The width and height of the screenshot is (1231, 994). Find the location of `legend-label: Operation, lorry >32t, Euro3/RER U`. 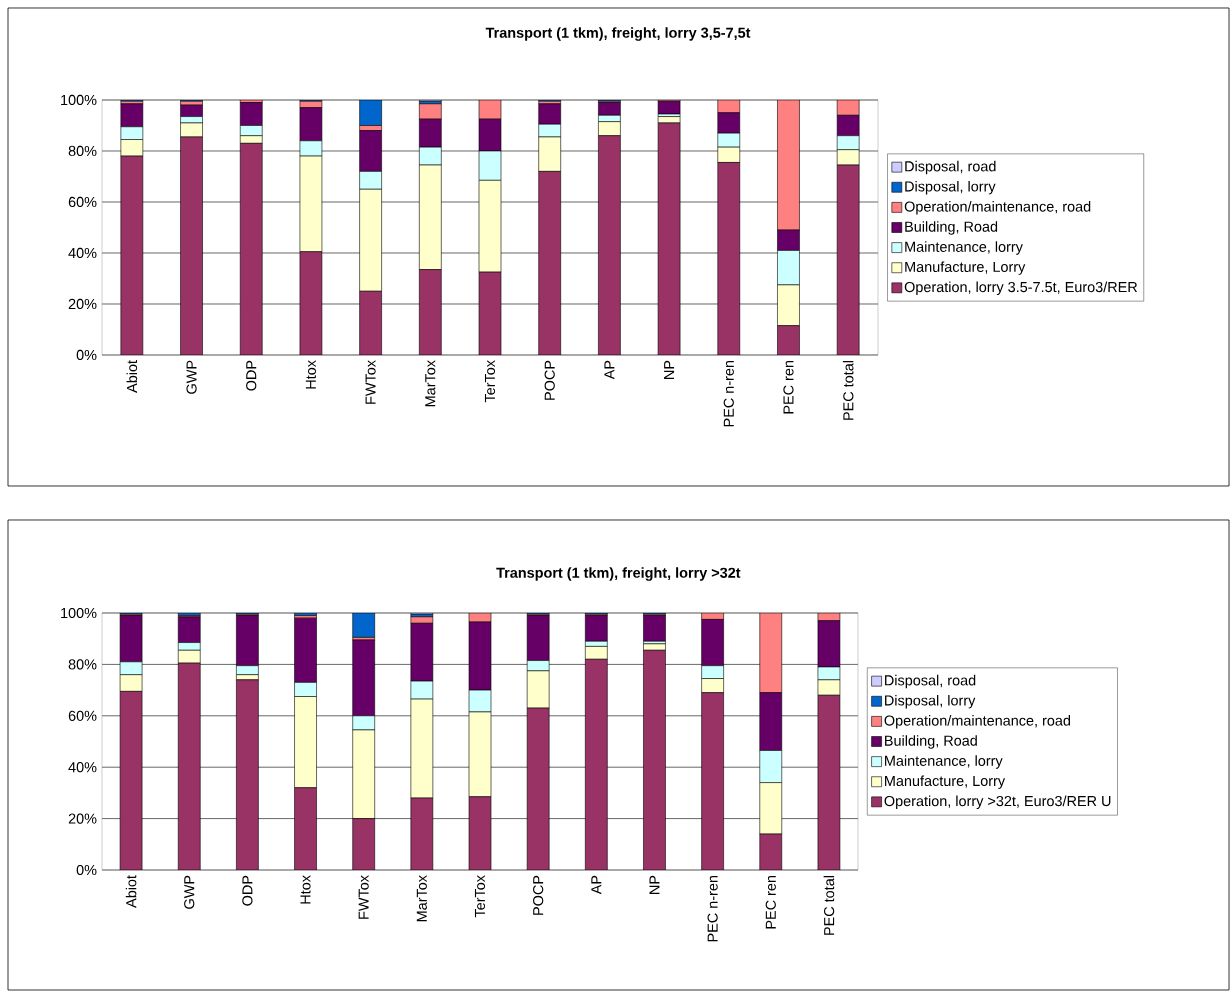

legend-label: Operation, lorry >32t, Euro3/RER U is located at coordinates (997, 802).